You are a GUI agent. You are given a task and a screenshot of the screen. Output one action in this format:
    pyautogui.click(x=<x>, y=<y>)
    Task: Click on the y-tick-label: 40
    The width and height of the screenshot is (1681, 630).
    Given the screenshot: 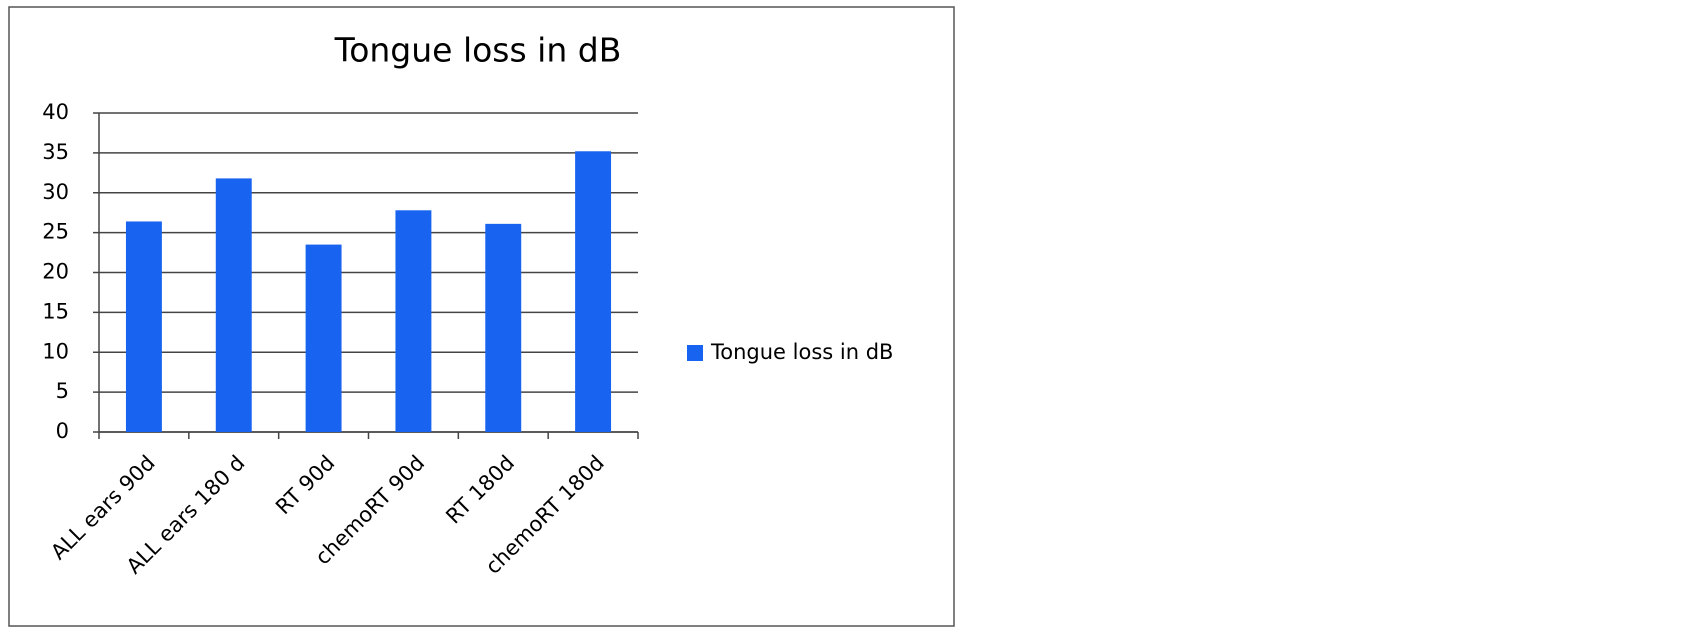 What is the action you would take?
    pyautogui.click(x=55, y=112)
    